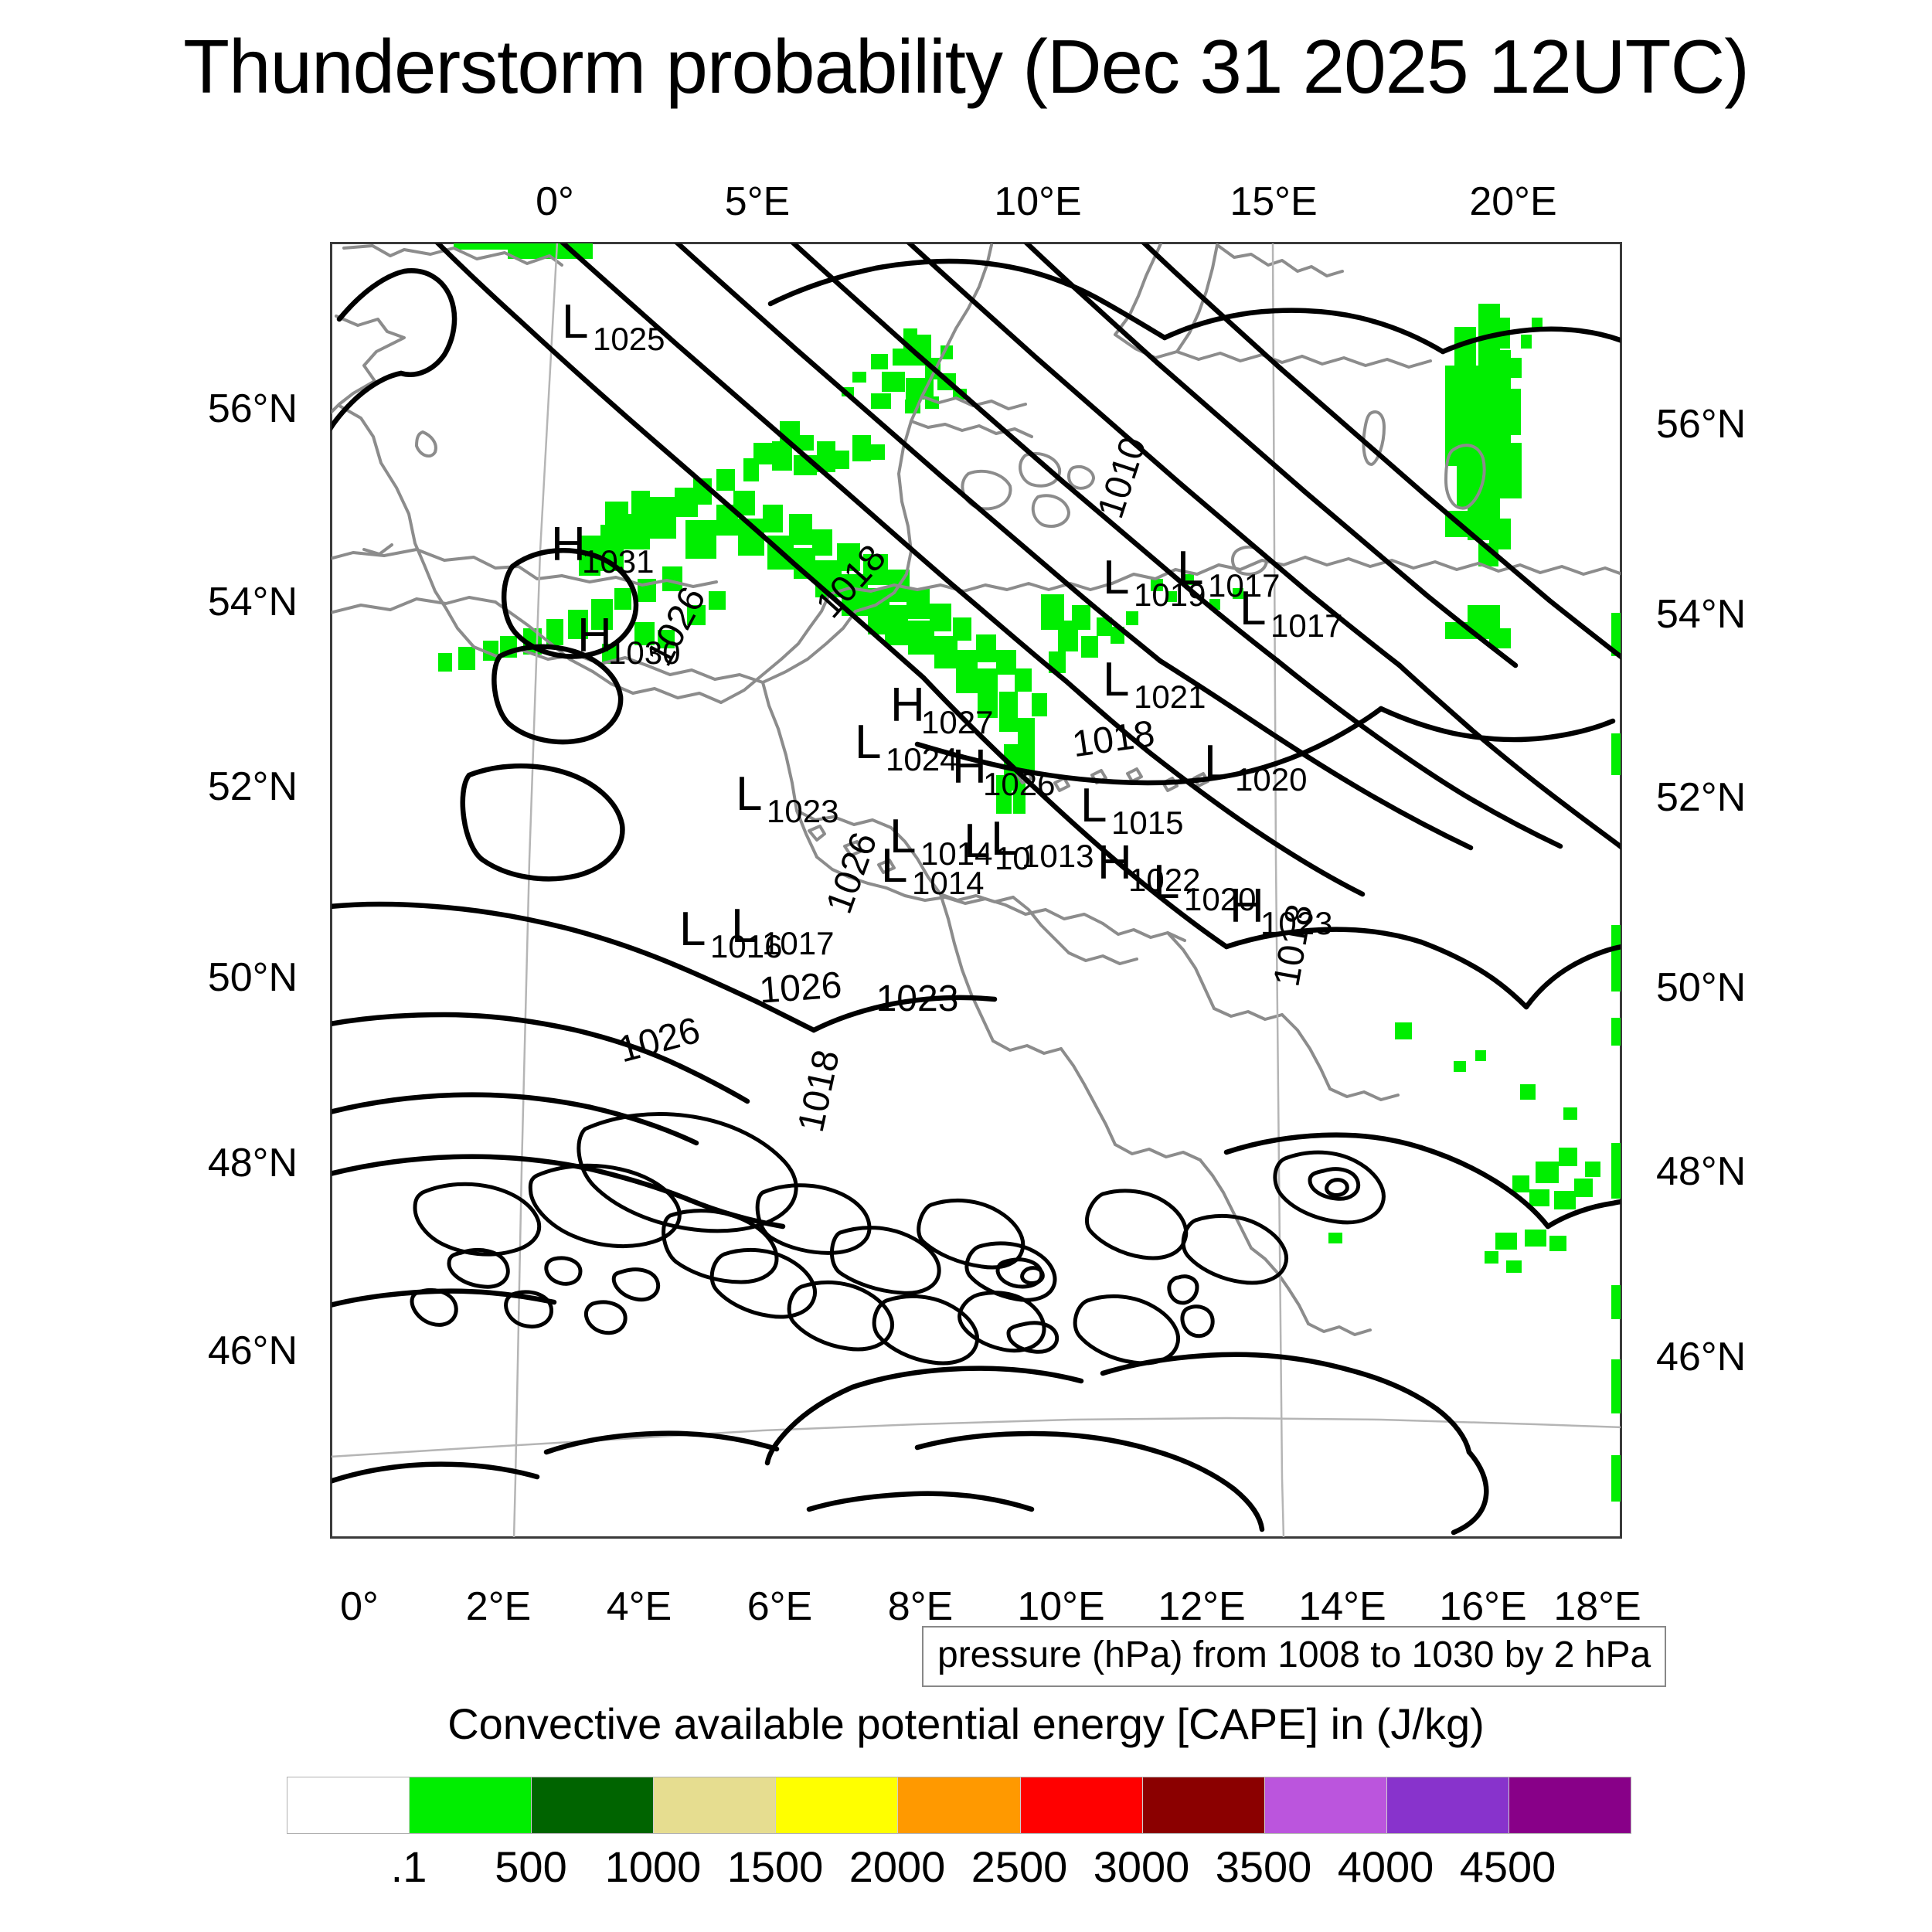 This screenshot has height=1932, width=1932. I want to click on axis-tick-right-5: 46°N, so click(1701, 1357).